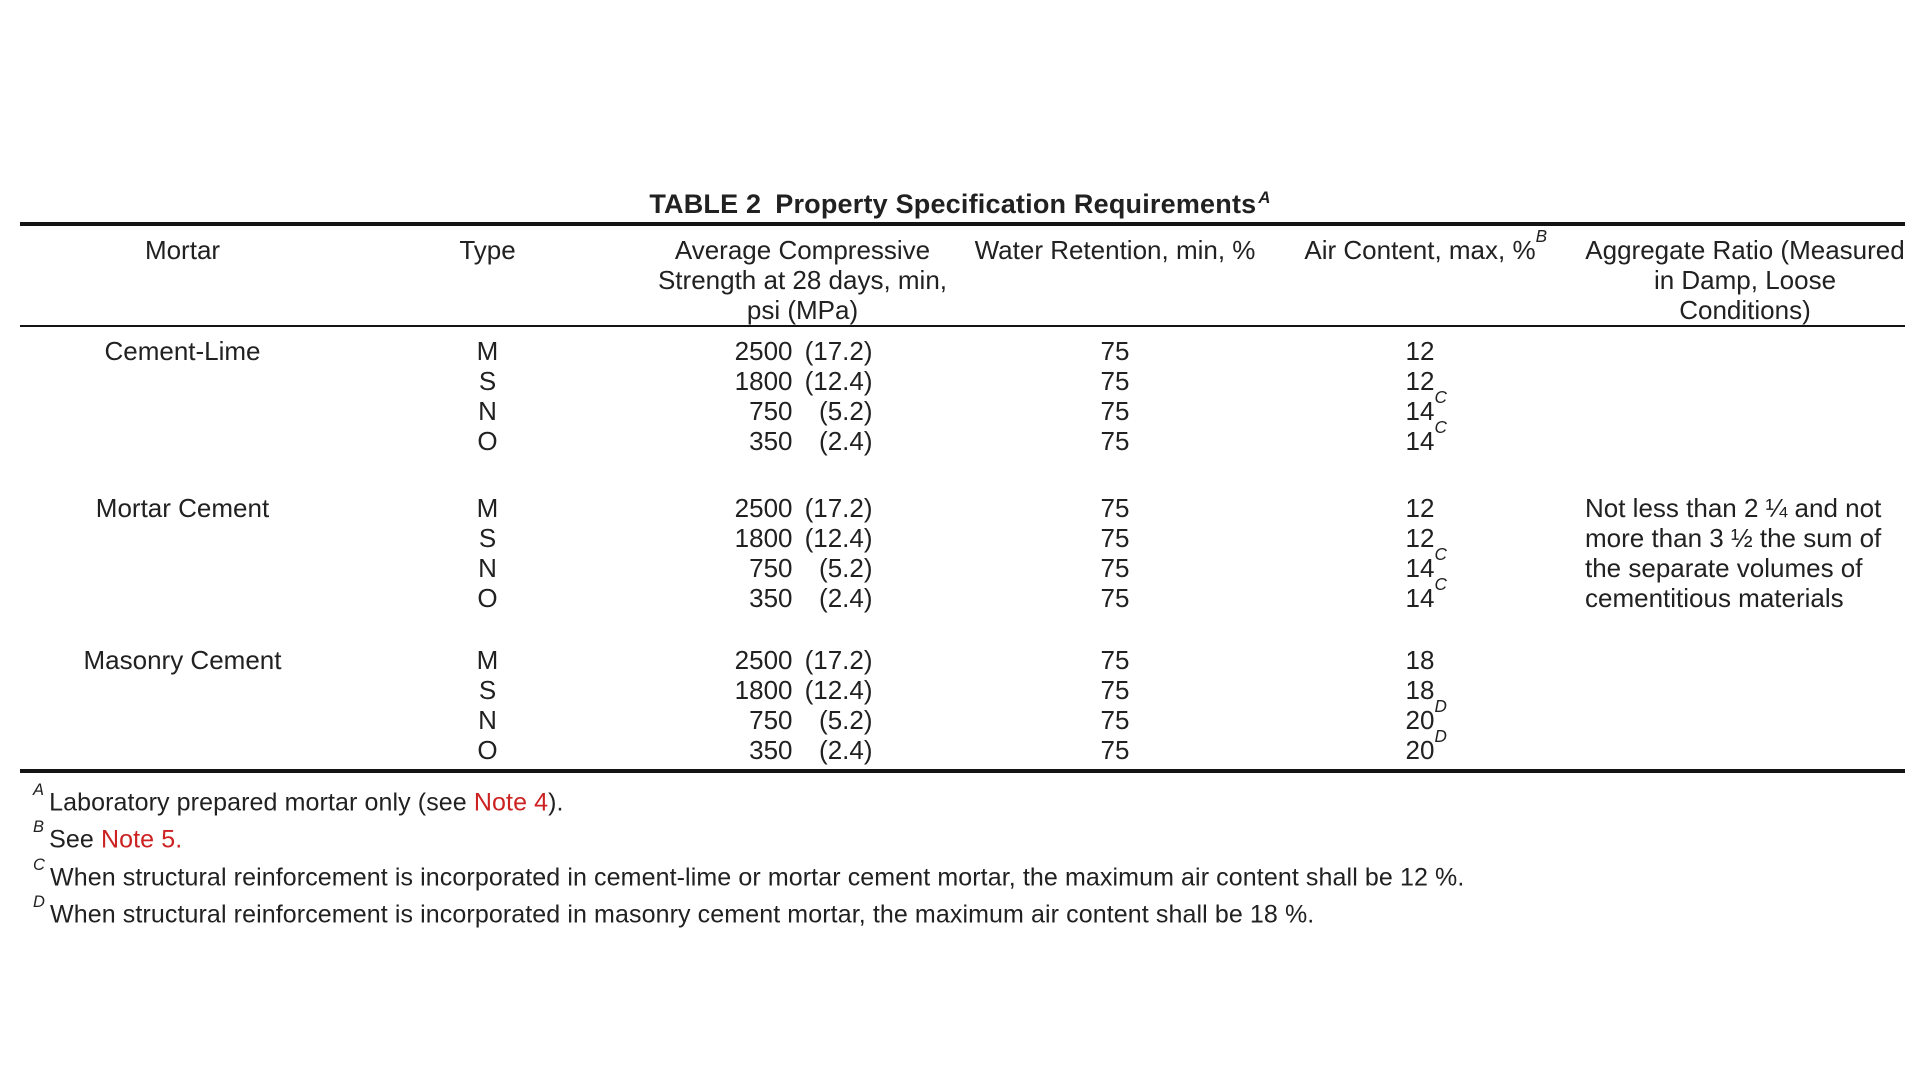 The width and height of the screenshot is (1920, 1080). What do you see at coordinates (1426, 245) in the screenshot?
I see `header-air-content: Air Content, max, % B` at bounding box center [1426, 245].